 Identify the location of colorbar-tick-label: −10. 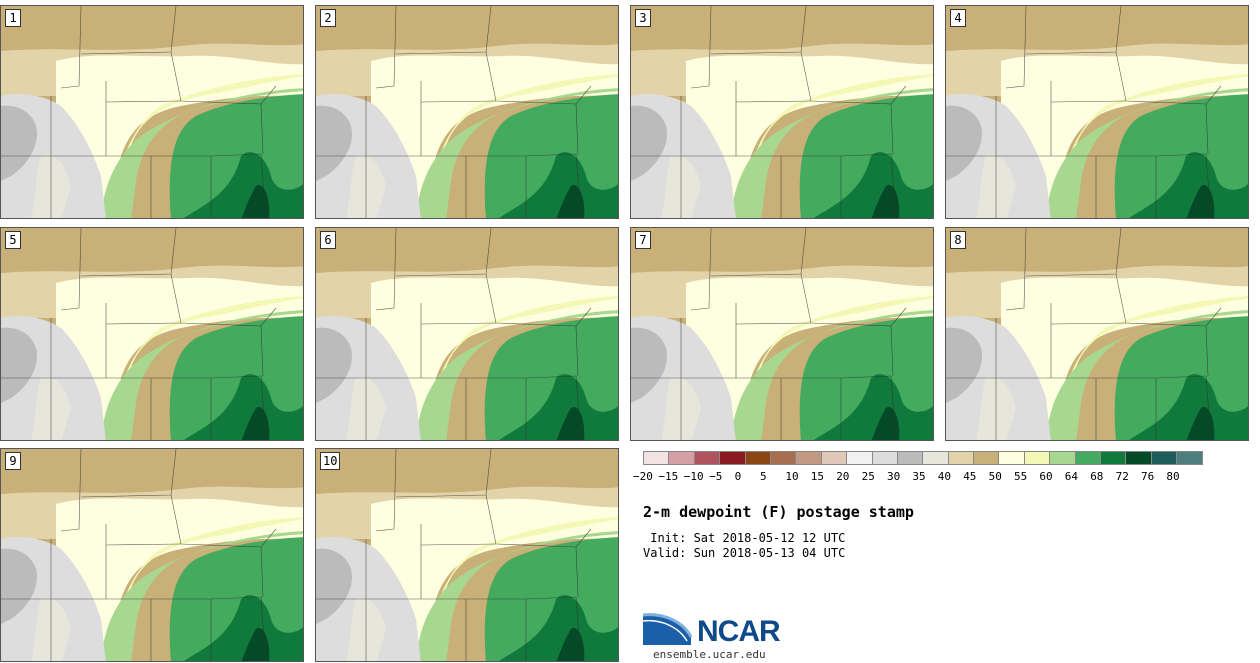
(693, 476).